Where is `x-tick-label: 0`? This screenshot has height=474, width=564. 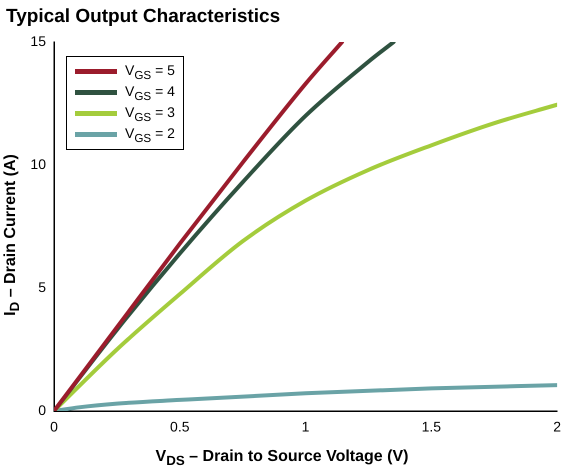
x-tick-label: 0 is located at coordinates (54, 426).